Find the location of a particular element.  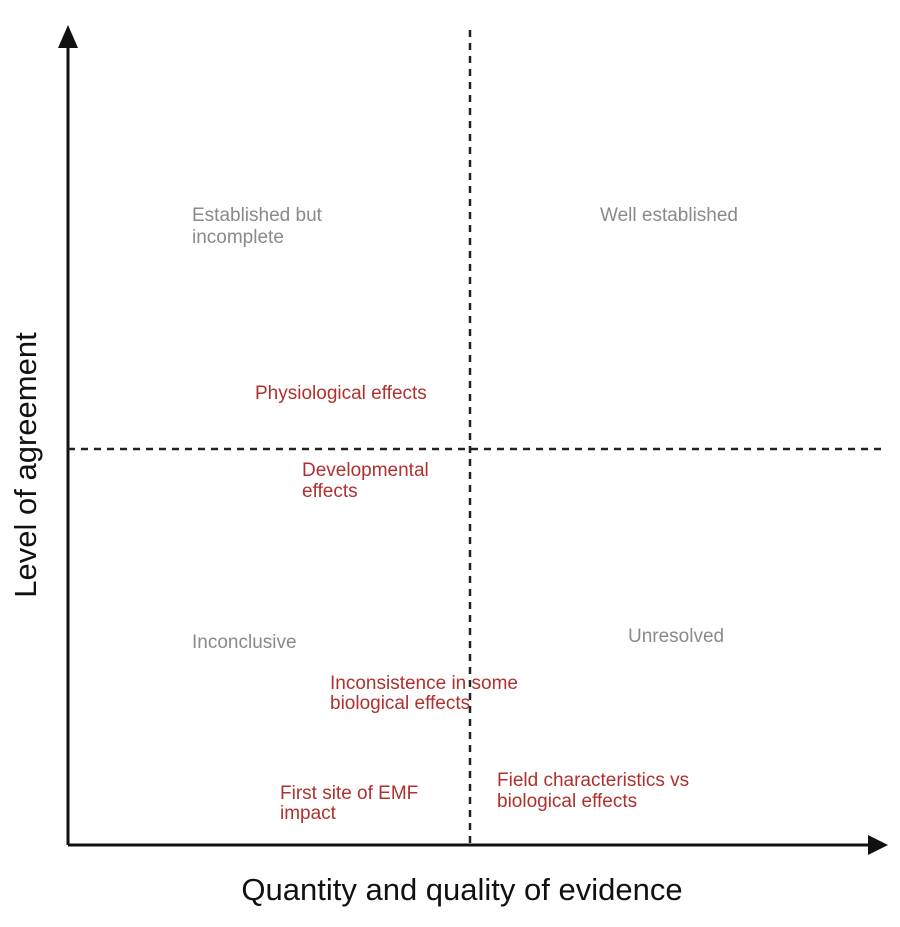

label-line: Well established is located at coordinates (669, 215).